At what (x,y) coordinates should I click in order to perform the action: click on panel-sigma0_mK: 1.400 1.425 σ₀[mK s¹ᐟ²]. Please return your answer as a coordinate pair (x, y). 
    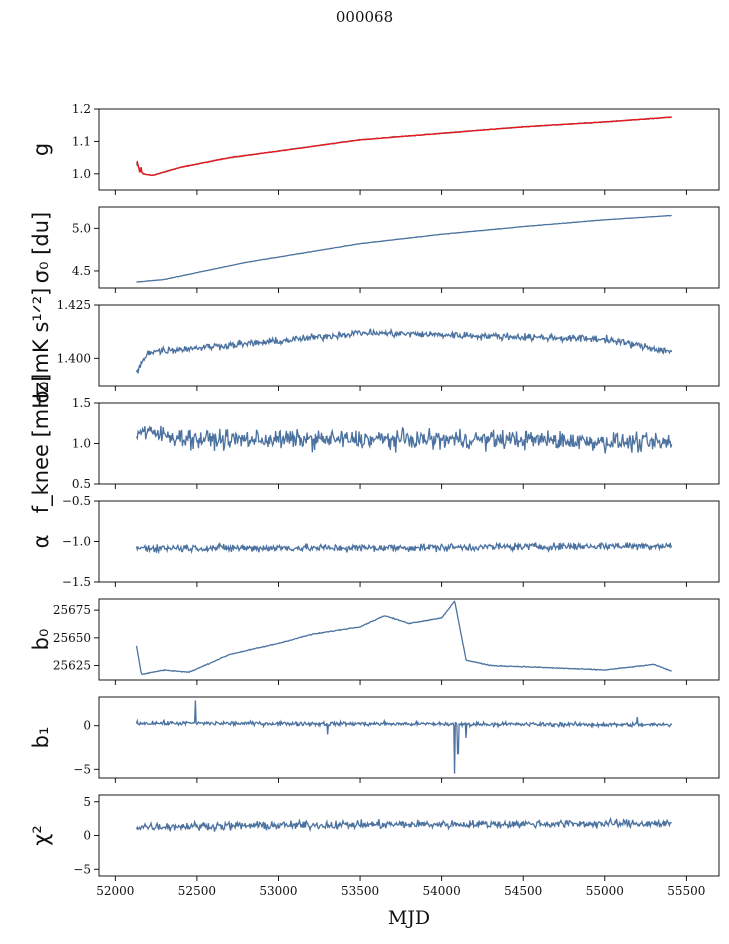
    Looking at the image, I should click on (374, 346).